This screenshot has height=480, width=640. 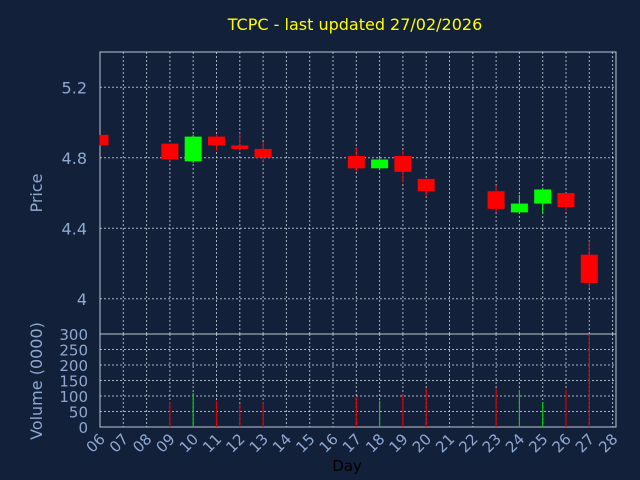 What do you see at coordinates (608, 443) in the screenshot?
I see `x-tick-label: 28` at bounding box center [608, 443].